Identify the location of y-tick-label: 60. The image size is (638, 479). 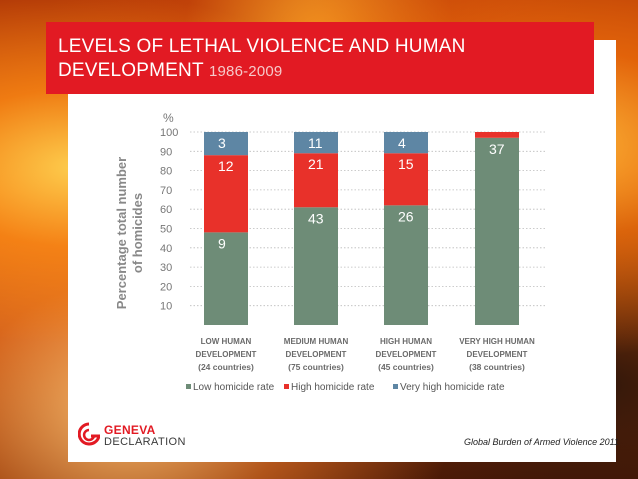
(166, 210).